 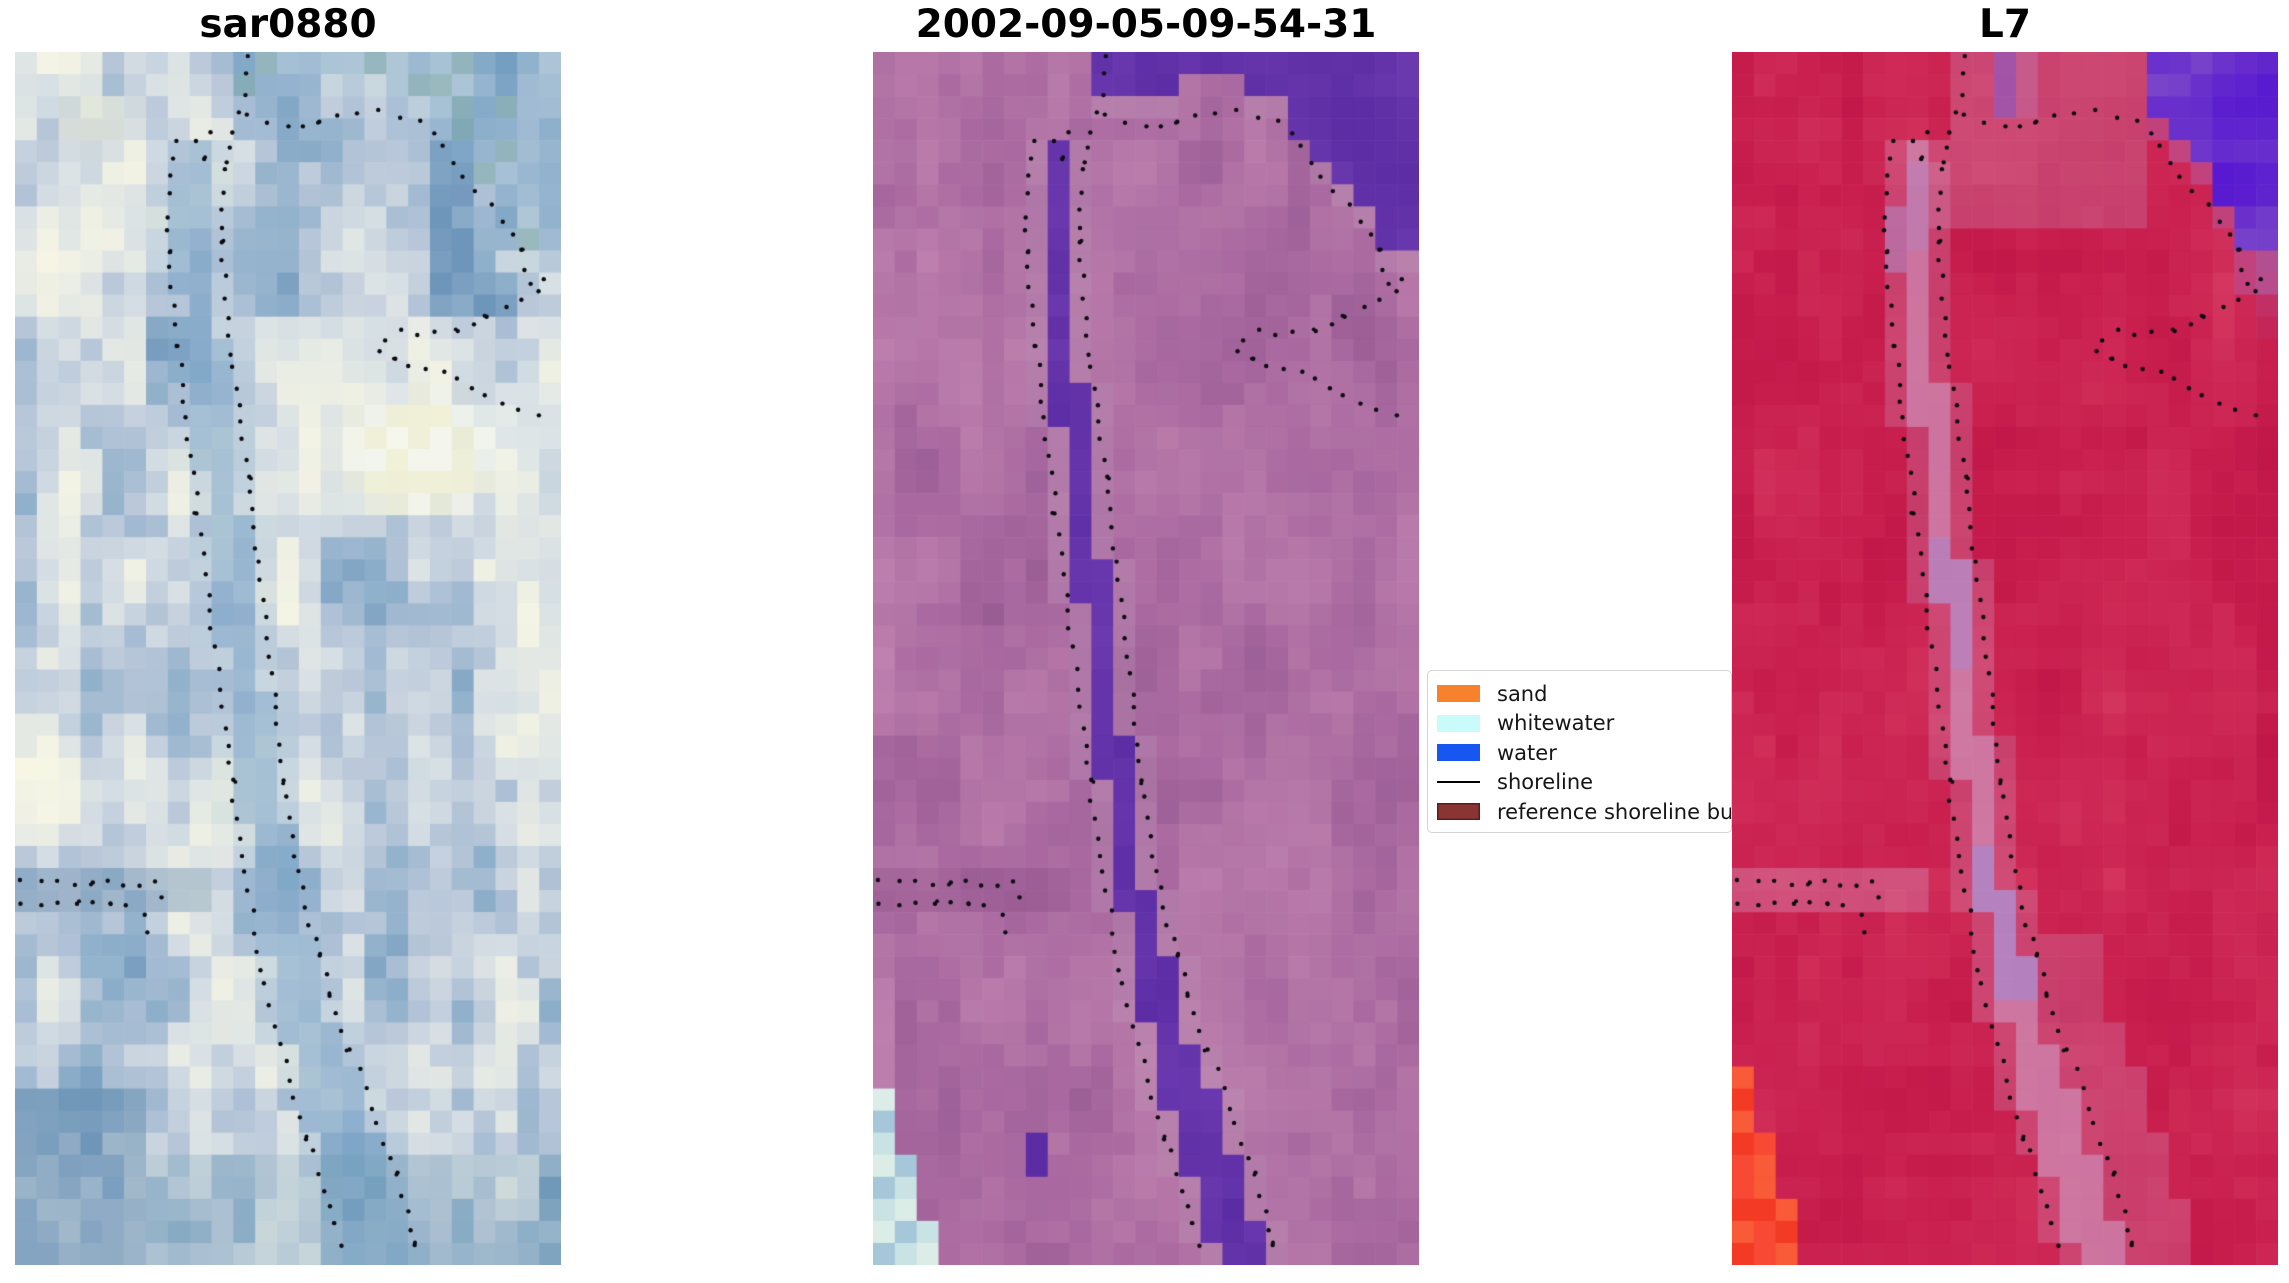 What do you see at coordinates (1146, 24) in the screenshot?
I see `panel-title-s2-date: 2002-09-05-09-54-31` at bounding box center [1146, 24].